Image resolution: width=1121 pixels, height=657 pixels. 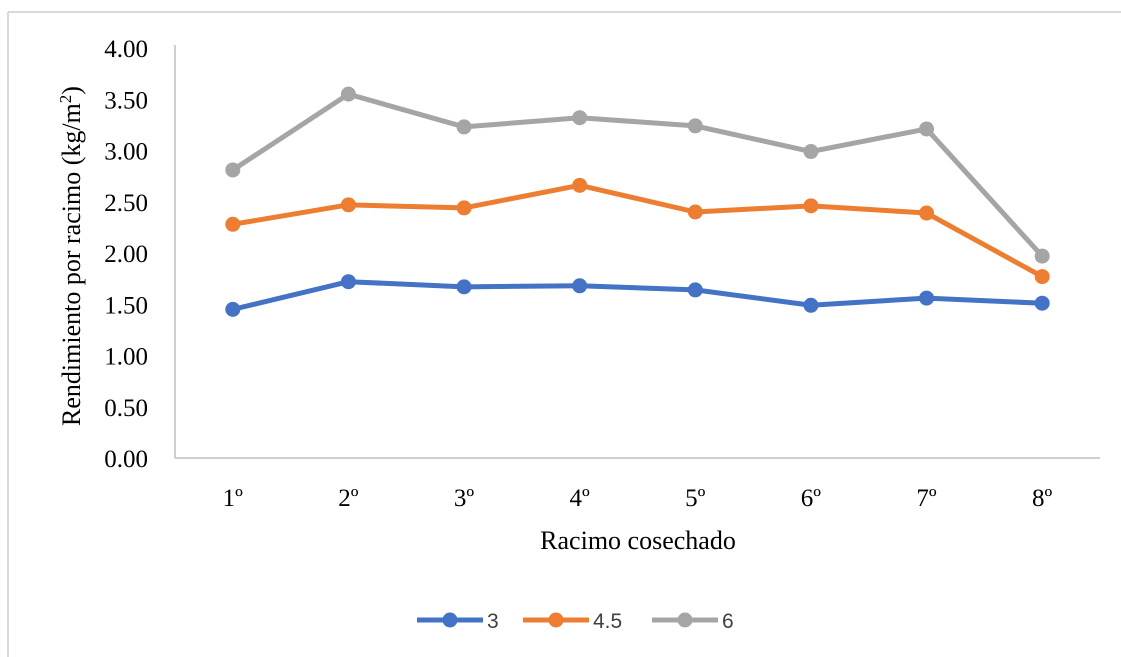 I want to click on x-tick-label: 3º, so click(x=464, y=498).